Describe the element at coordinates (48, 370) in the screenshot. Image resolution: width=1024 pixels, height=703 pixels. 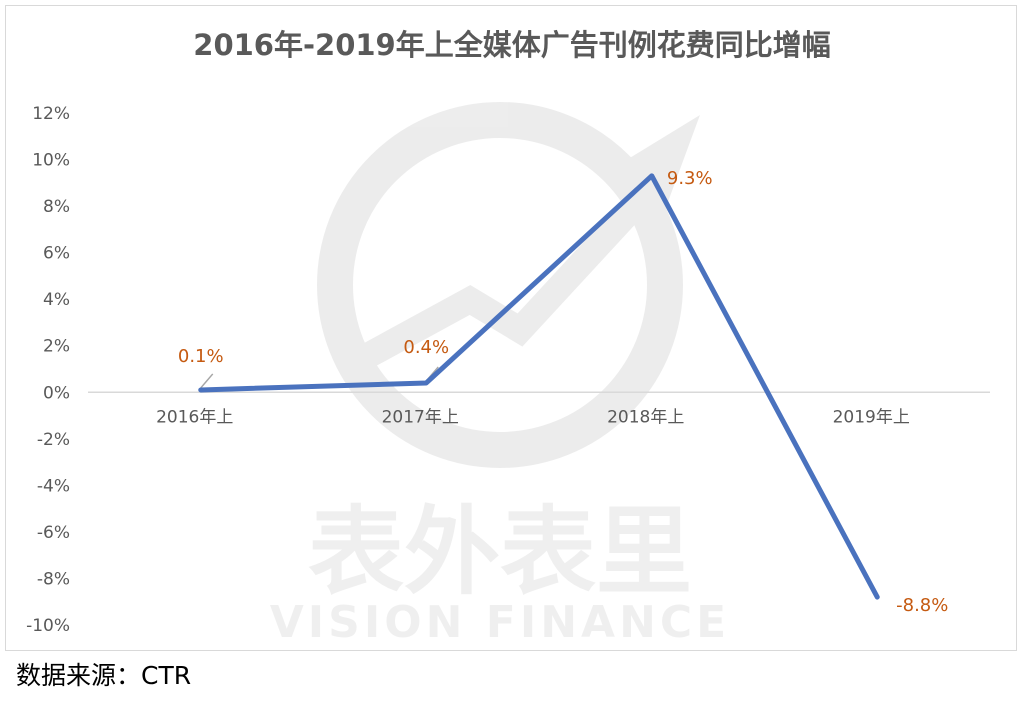
I see `y-axis-labels: 12% 10% 8% 6% 4% 2% 0% -2% -4% -6% -8% -10%` at that location.